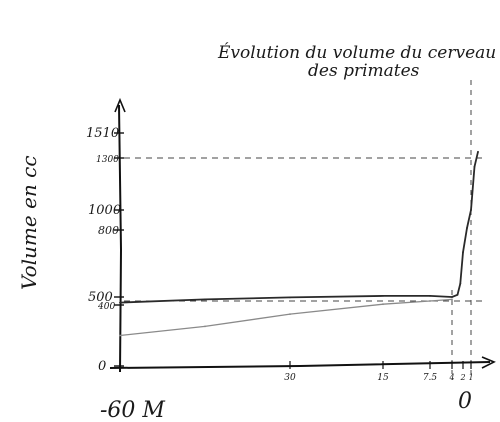  Describe the element at coordinates (29, 222) in the screenshot. I see `y-axis-label: Volume en cc` at that location.